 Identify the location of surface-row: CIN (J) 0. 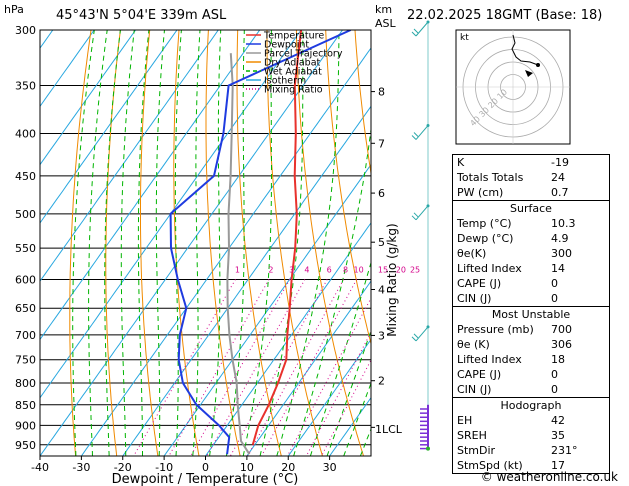
(531, 298).